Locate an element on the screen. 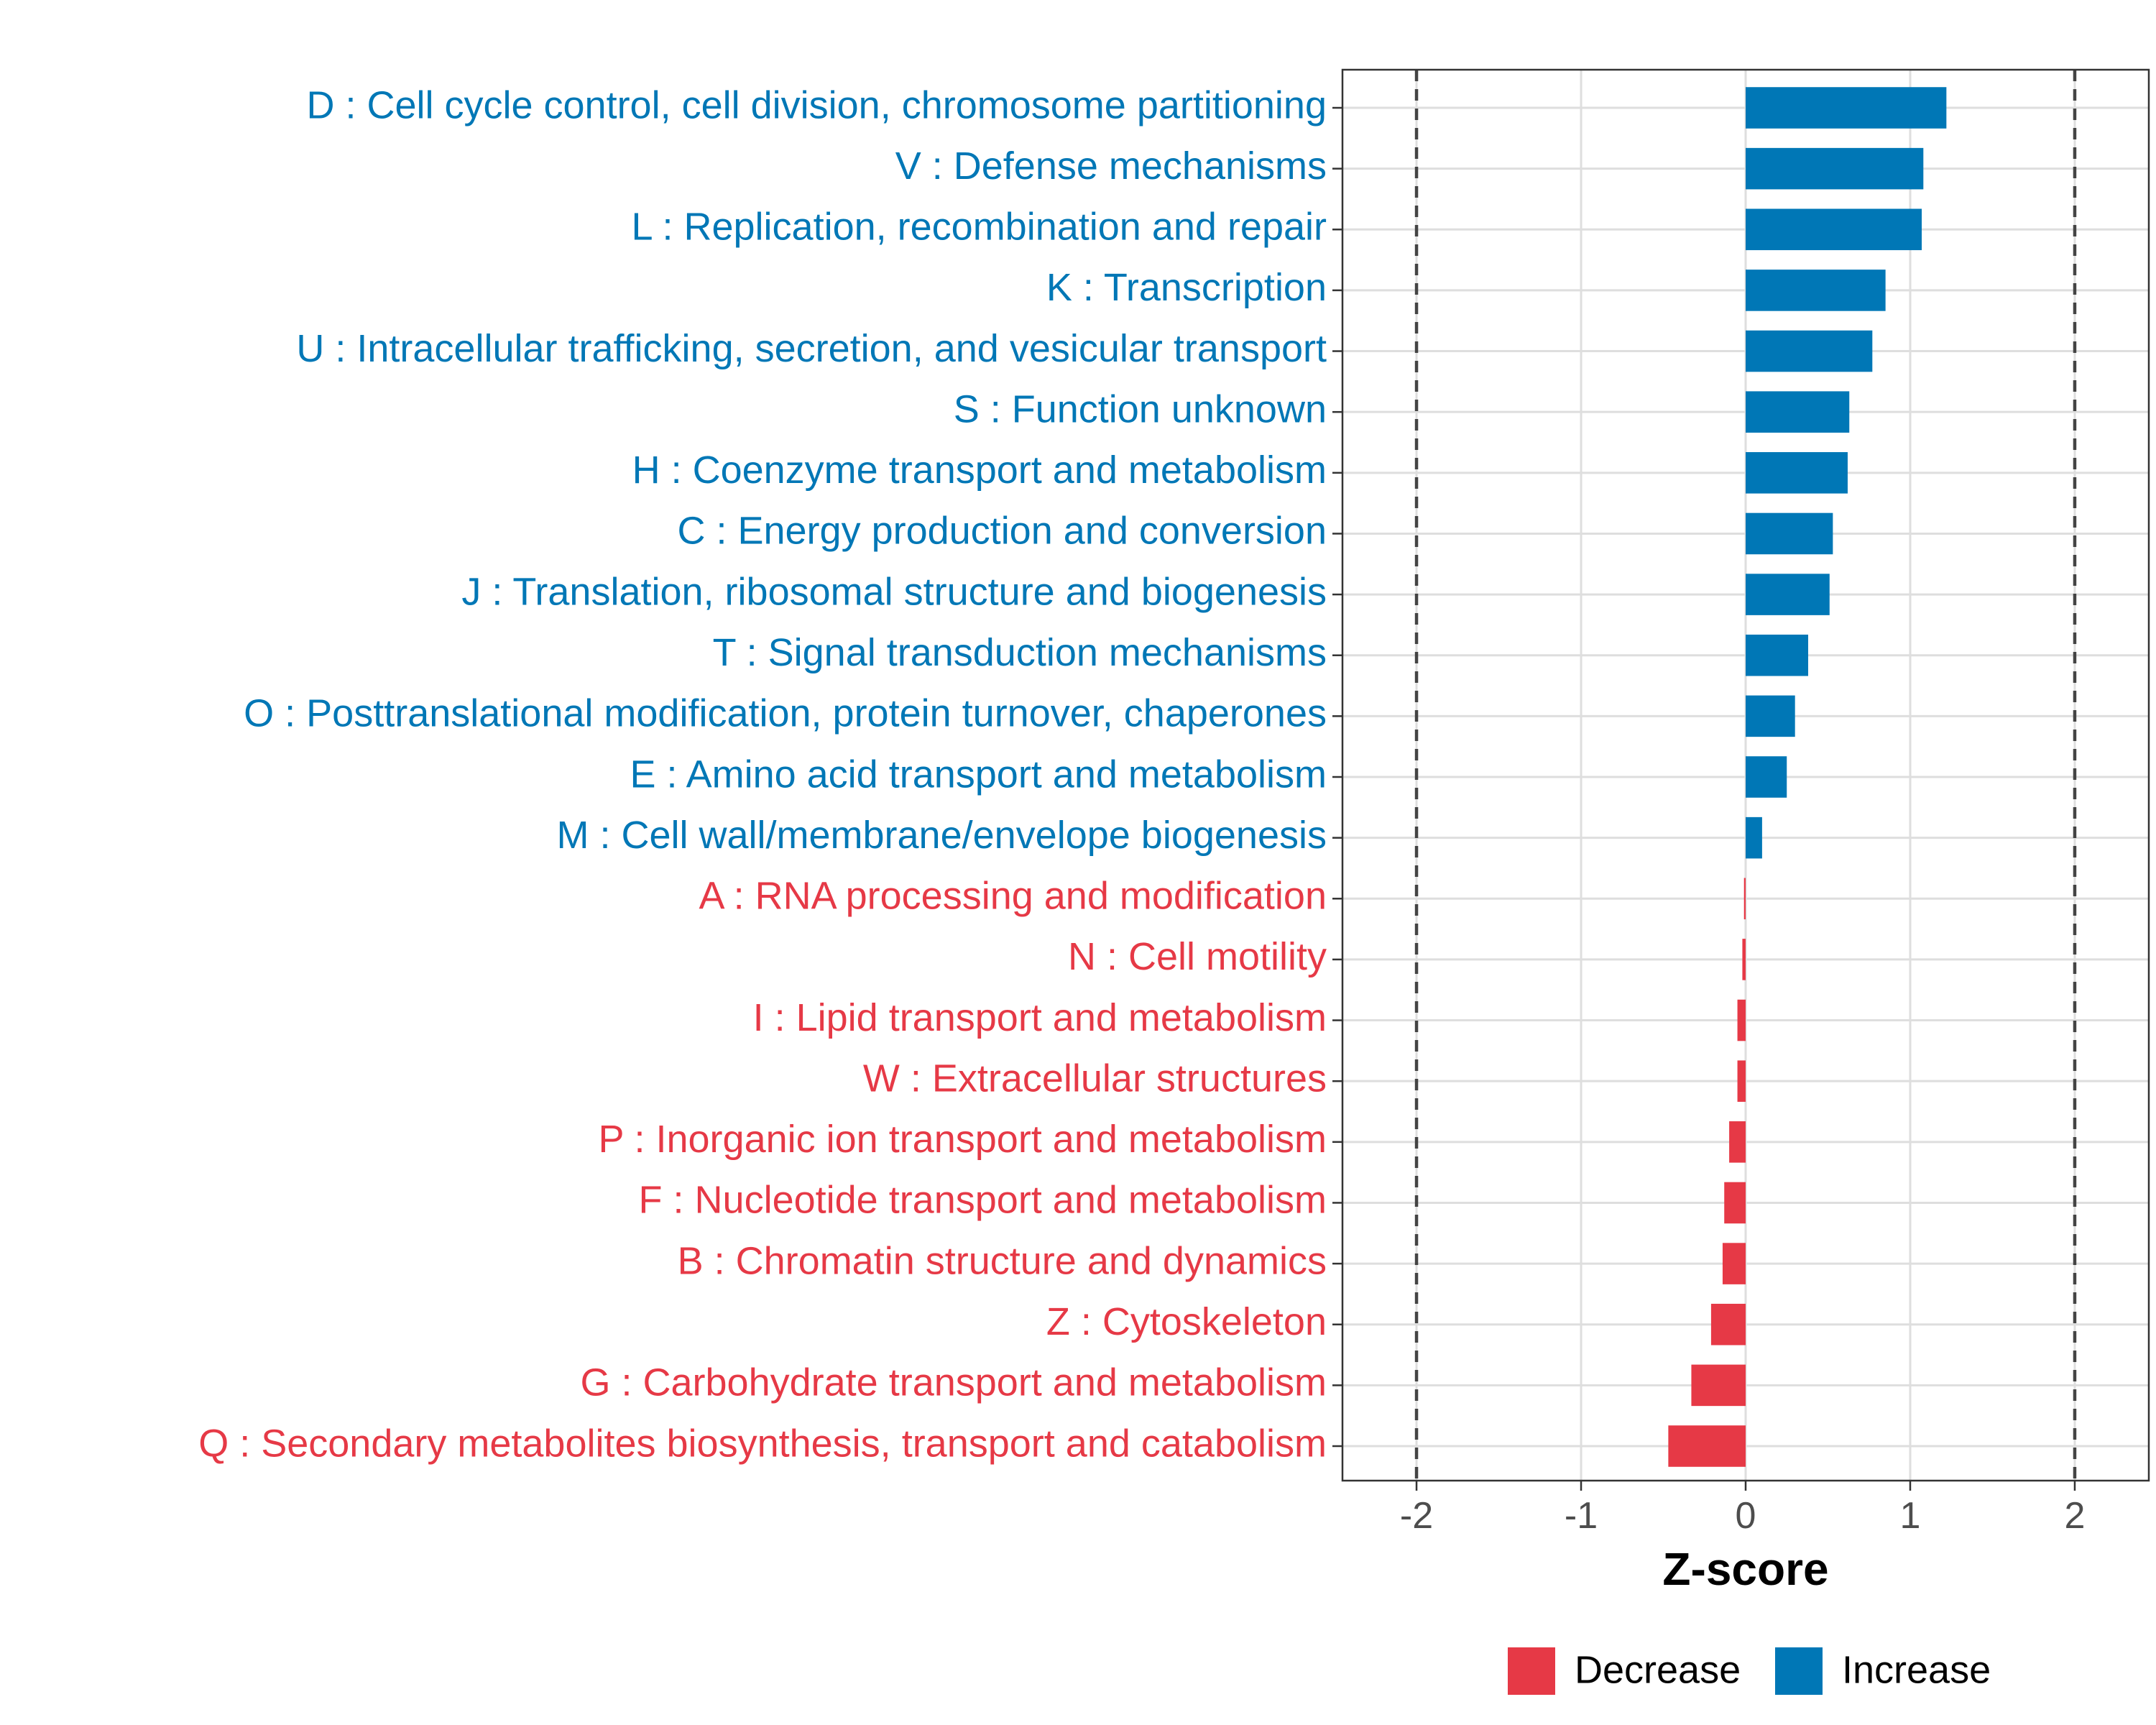 The image size is (2156, 1725). category-label: N : Cell motility is located at coordinates (1197, 956).